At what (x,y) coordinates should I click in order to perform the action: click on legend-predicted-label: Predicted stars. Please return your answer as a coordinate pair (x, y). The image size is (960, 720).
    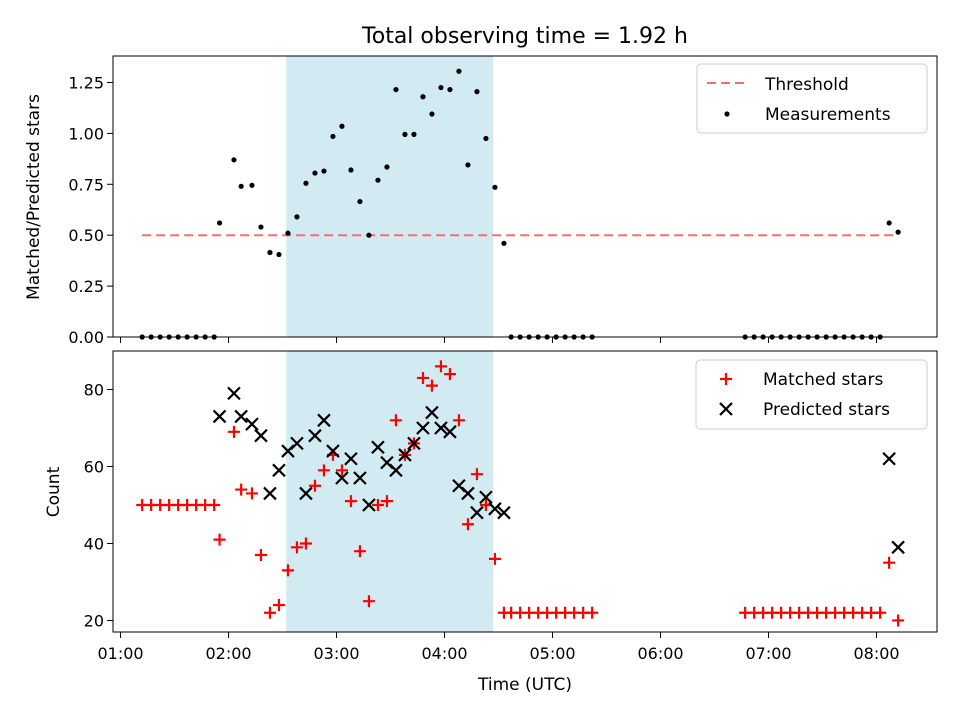
    Looking at the image, I should click on (826, 410).